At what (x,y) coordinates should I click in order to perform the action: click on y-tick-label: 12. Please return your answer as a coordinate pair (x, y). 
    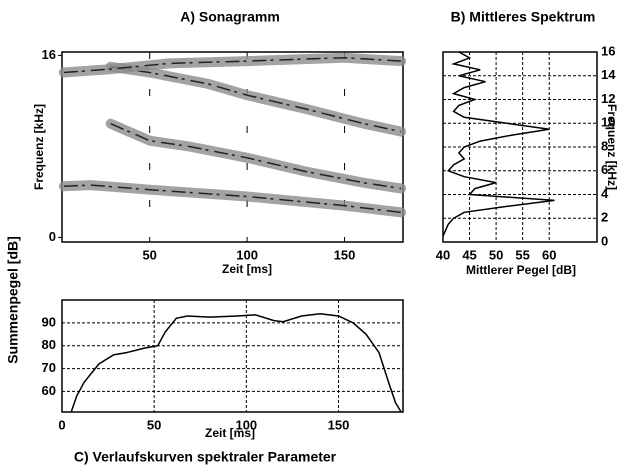
    Looking at the image, I should click on (608, 98).